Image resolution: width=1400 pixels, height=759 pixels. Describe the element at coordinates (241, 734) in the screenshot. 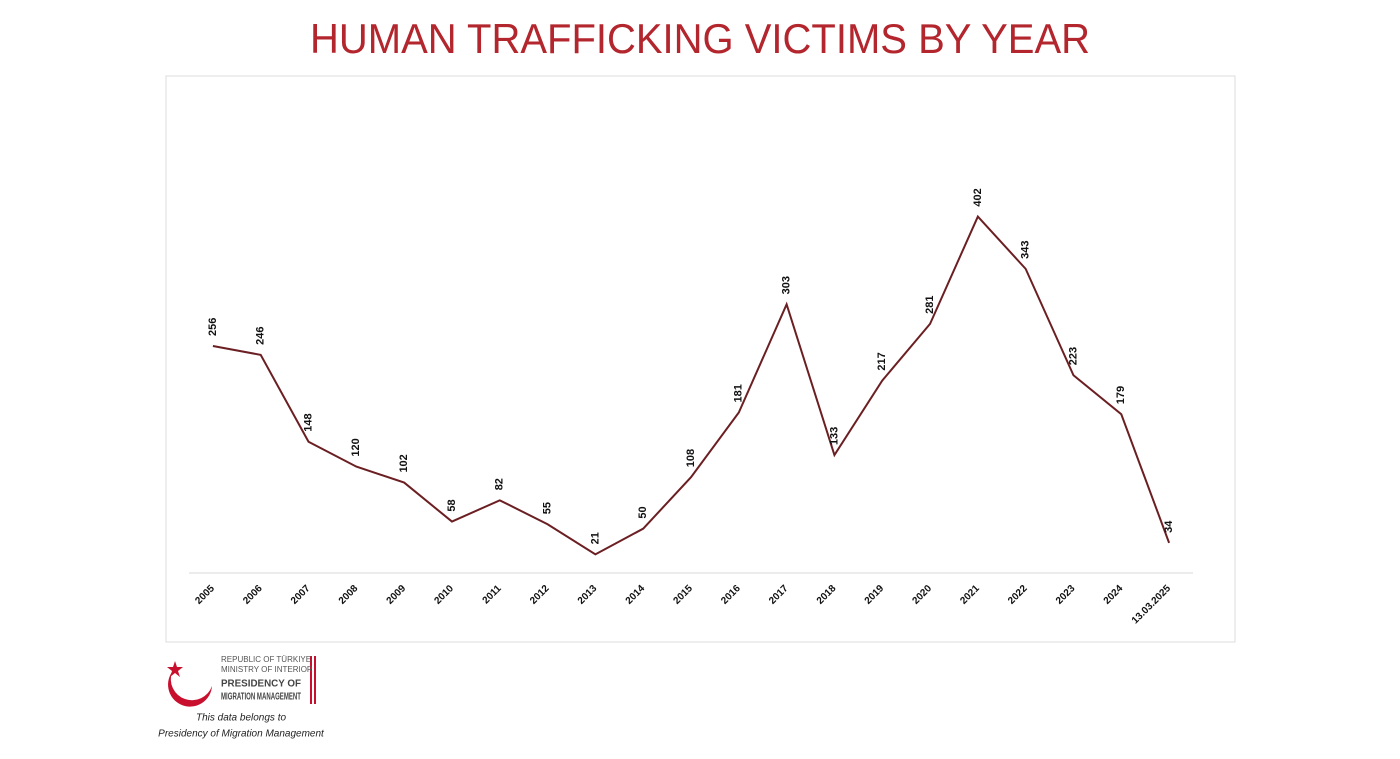

I see `note: Presidency of Migration Management` at that location.